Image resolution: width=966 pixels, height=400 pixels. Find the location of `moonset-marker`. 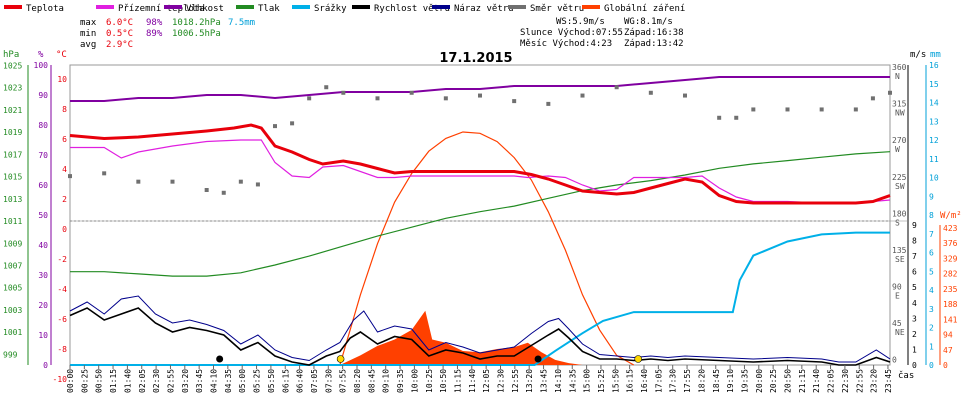

moonset-marker is located at coordinates (538, 359).